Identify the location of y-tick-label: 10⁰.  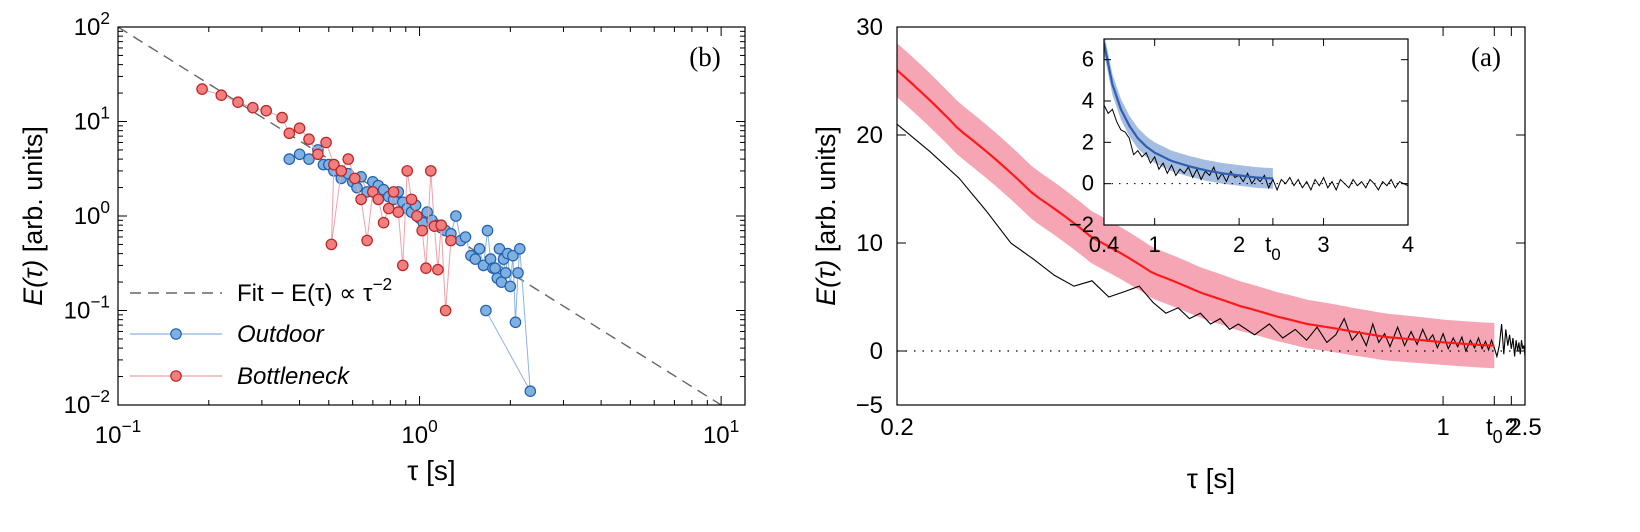
(92, 213).